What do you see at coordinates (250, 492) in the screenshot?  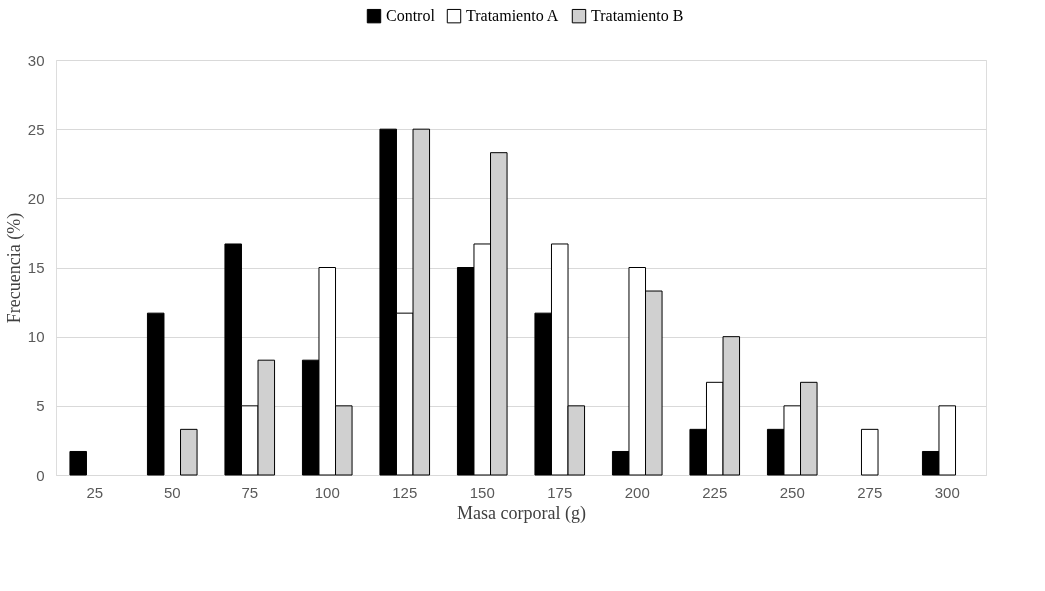 I see `x-tick-label: 75` at bounding box center [250, 492].